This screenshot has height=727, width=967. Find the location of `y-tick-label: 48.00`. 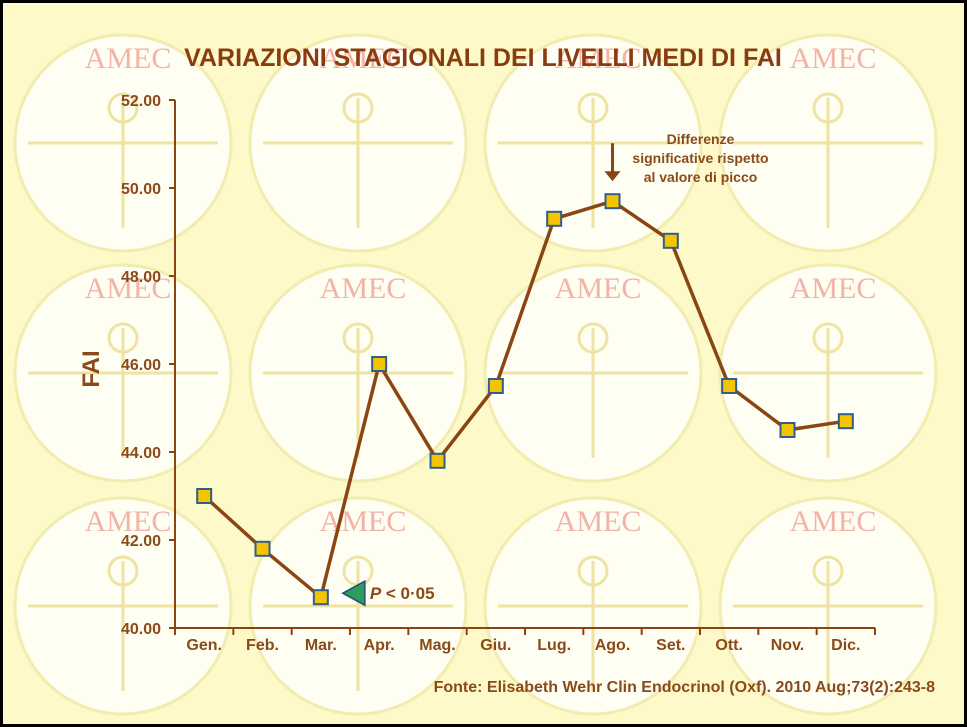

y-tick-label: 48.00 is located at coordinates (141, 277).